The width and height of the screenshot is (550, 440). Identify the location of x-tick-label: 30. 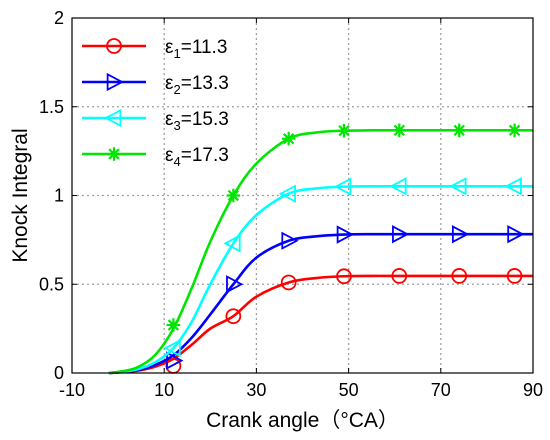
(256, 390).